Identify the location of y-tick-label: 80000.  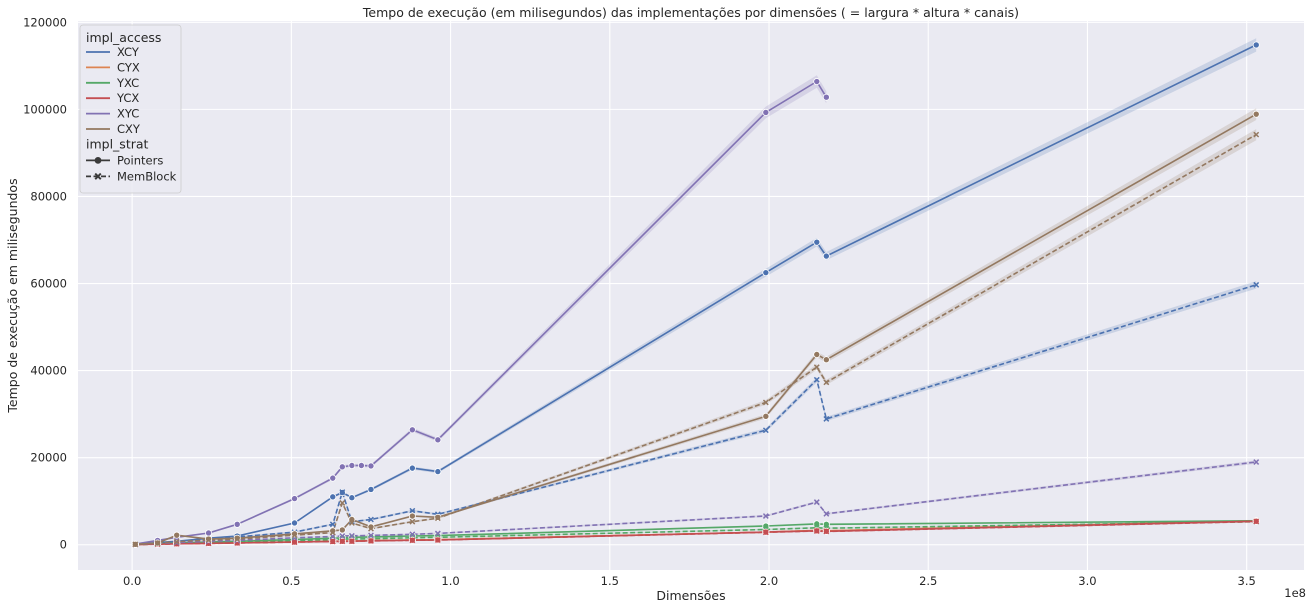
(48, 196).